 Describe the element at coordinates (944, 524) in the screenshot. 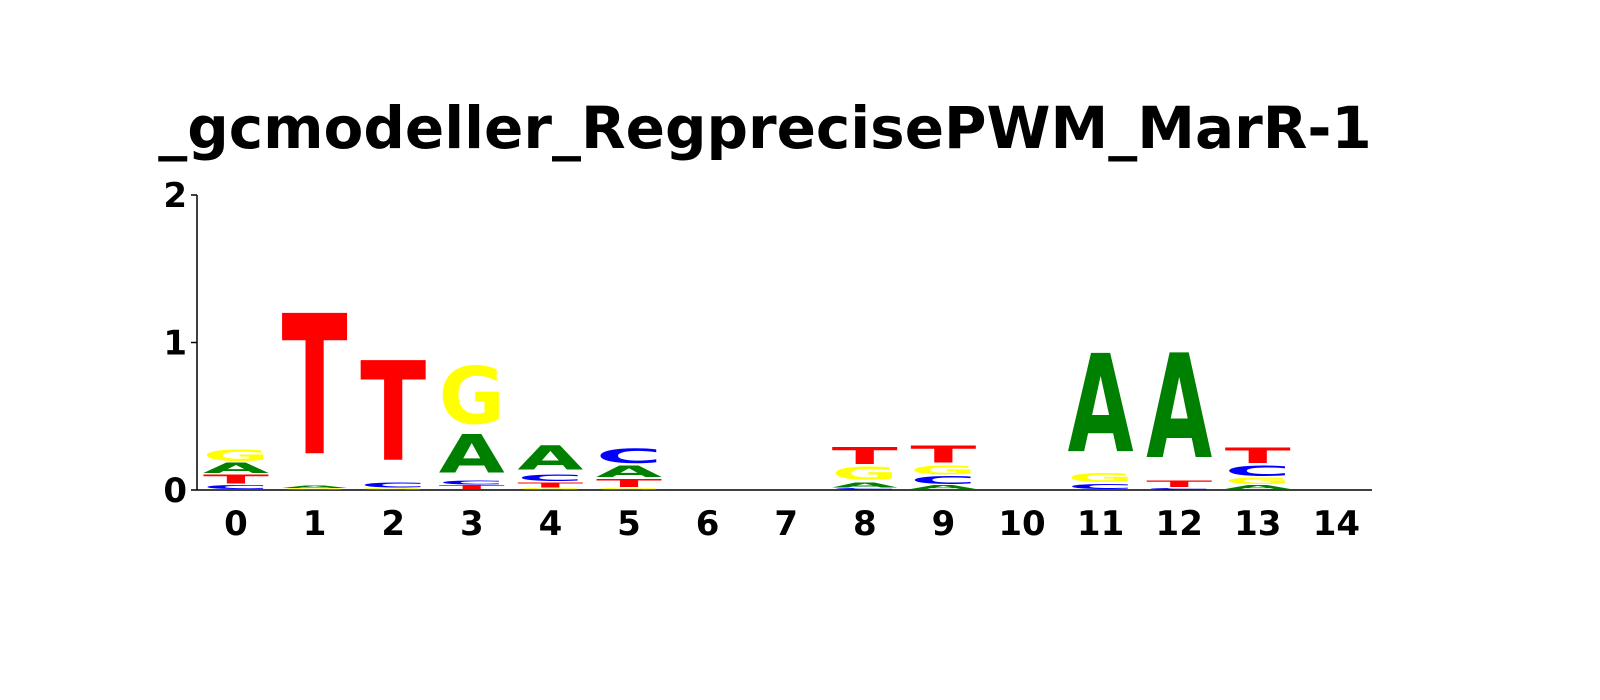

I see `x-tick-label: 9` at that location.